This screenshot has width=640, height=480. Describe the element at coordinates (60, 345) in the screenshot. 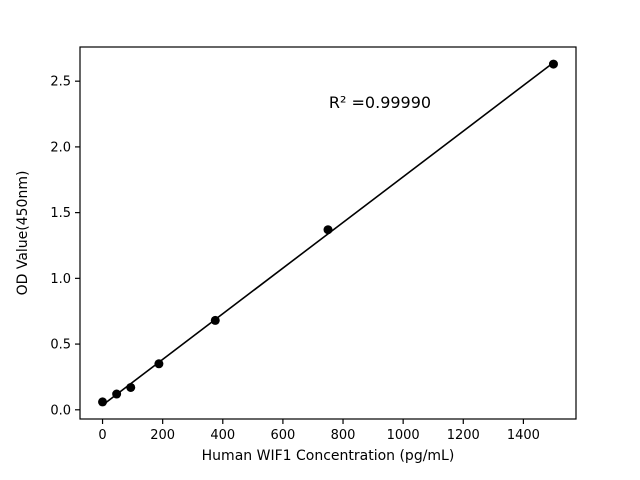

I see `y-tick-label: 0.5` at that location.